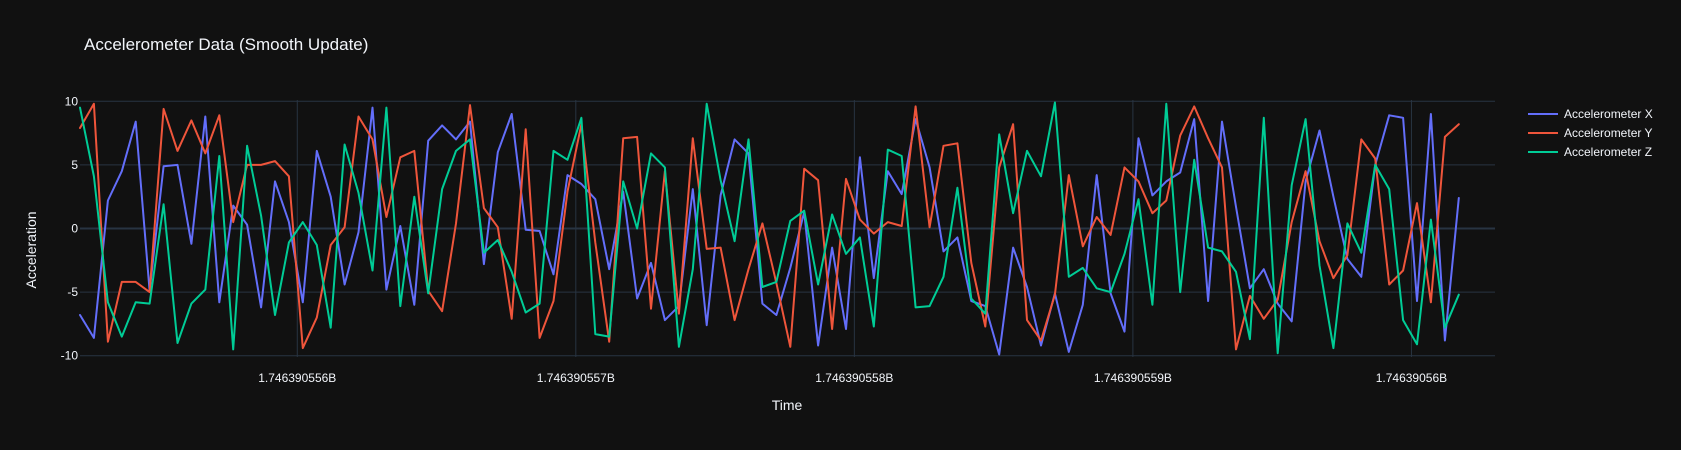 Image resolution: width=1681 pixels, height=450 pixels. I want to click on y-tick-label: 5, so click(74, 165).